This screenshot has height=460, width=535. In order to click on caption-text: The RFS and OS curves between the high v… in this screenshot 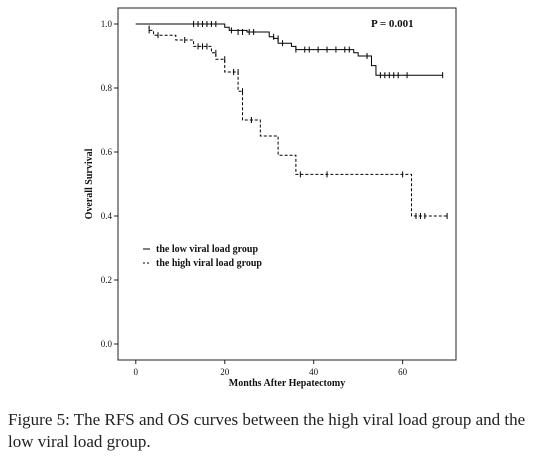, I will do `click(267, 430)`.